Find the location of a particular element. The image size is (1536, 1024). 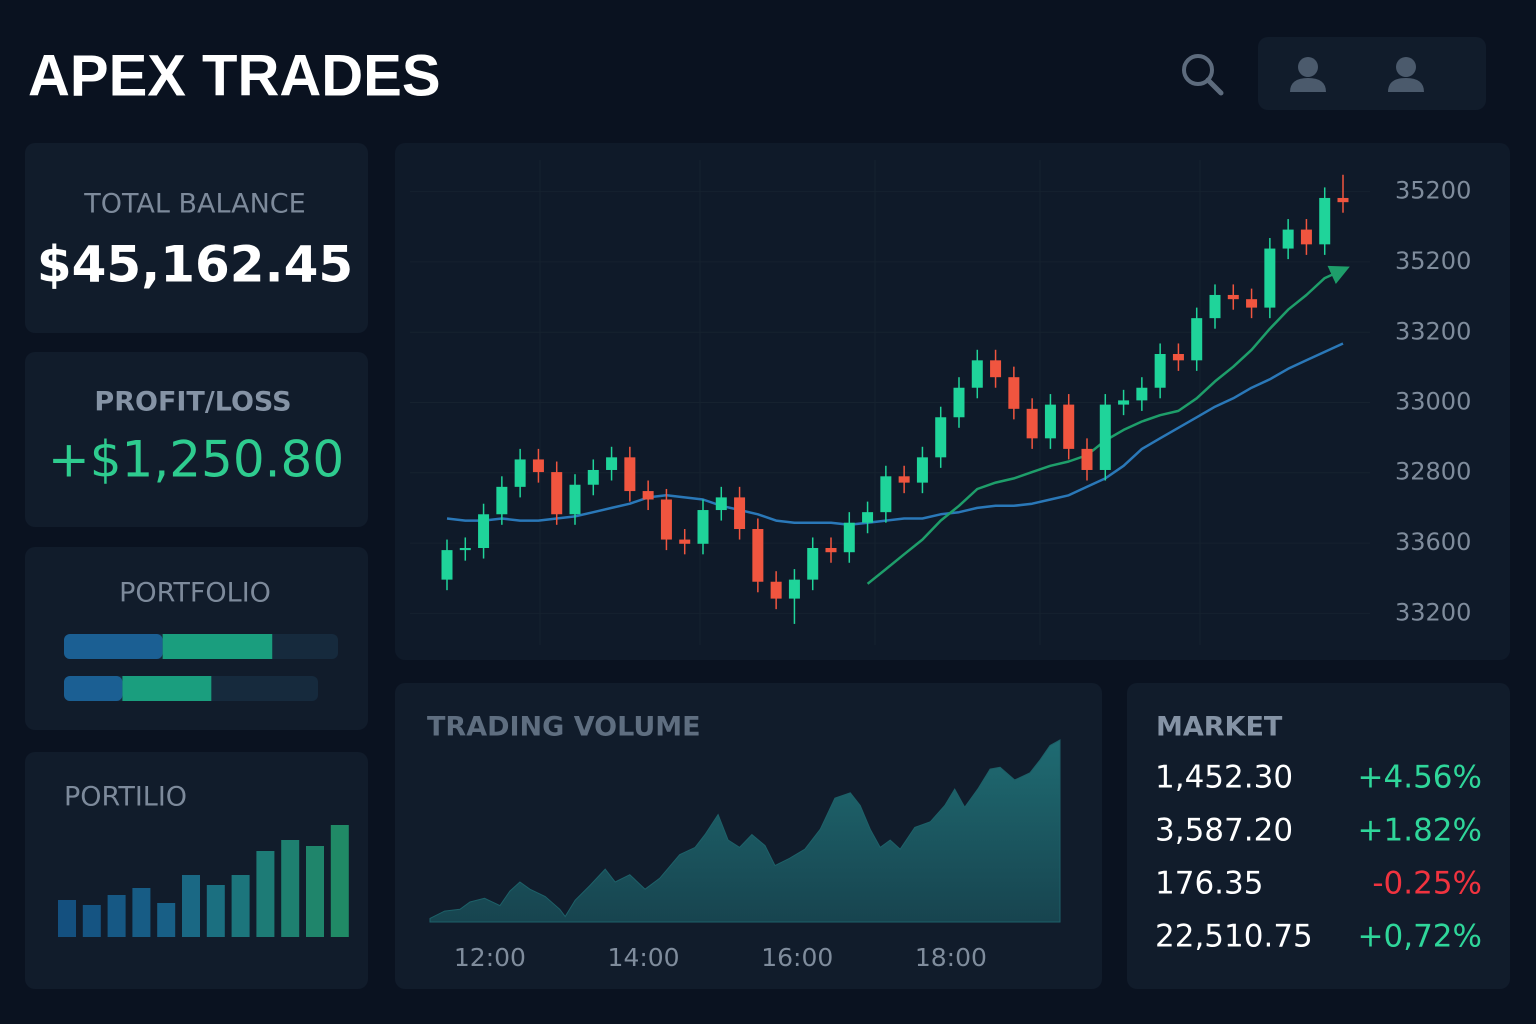

market-change: +0,72% is located at coordinates (1420, 937).